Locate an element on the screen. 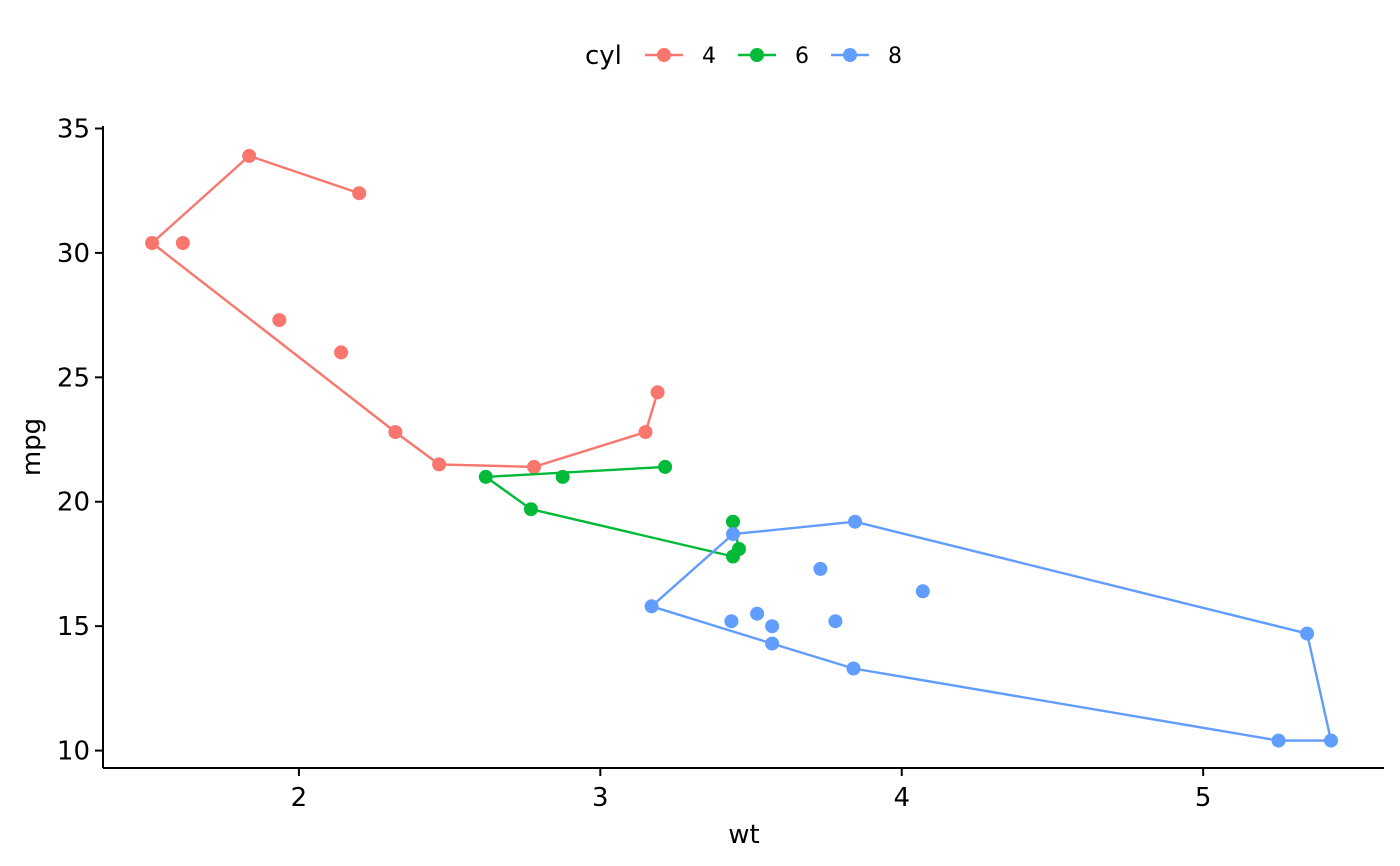 This screenshot has height=866, width=1400. y-tick-label: 15 is located at coordinates (73, 627).